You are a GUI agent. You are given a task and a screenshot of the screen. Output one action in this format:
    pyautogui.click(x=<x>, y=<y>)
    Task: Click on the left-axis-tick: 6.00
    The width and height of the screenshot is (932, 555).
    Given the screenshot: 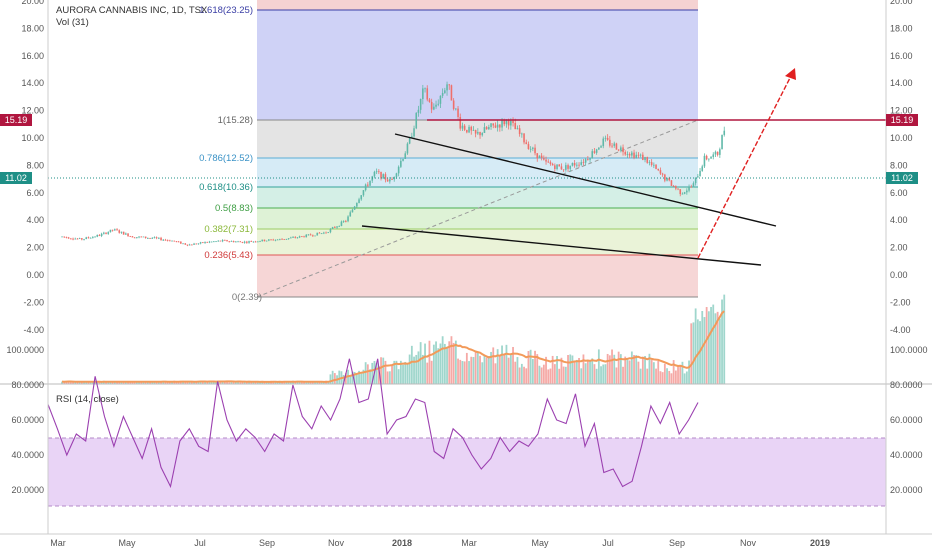 What is the action you would take?
    pyautogui.click(x=35, y=193)
    